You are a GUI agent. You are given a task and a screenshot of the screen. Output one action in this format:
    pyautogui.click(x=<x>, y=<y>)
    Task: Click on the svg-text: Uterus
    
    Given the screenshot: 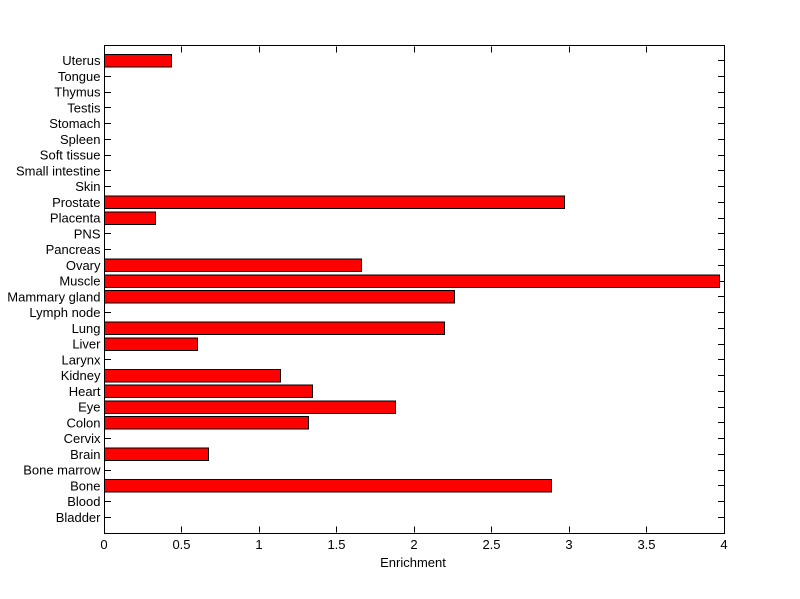 What is the action you would take?
    pyautogui.click(x=81, y=60)
    